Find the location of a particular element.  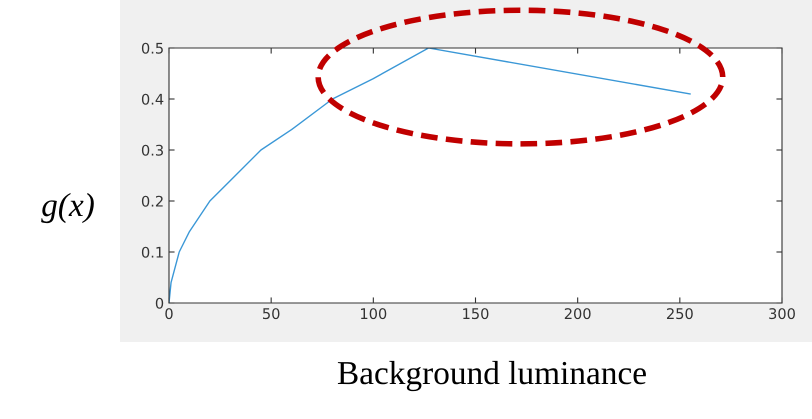

y-tick-label: 0.2 is located at coordinates (152, 201).